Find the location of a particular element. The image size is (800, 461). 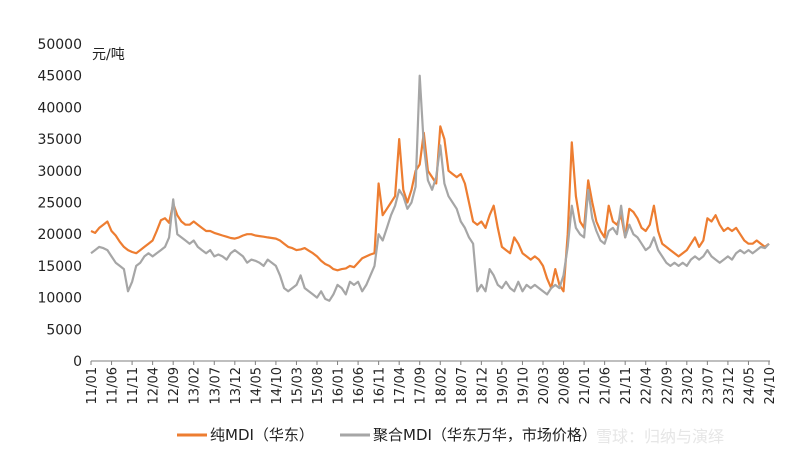

y-tick-label: 15000 is located at coordinates (59, 267).